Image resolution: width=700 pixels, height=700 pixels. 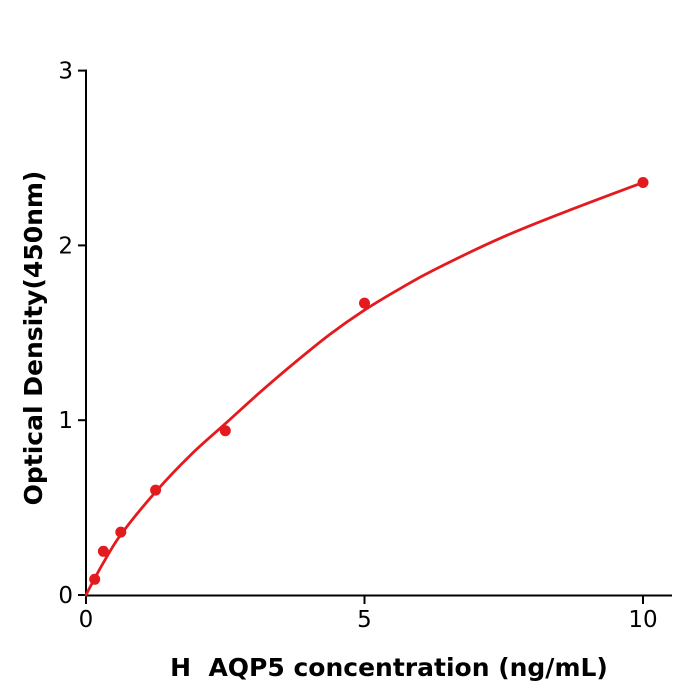 What do you see at coordinates (65, 72) in the screenshot?
I see `y-tick-label-3: 3` at bounding box center [65, 72].